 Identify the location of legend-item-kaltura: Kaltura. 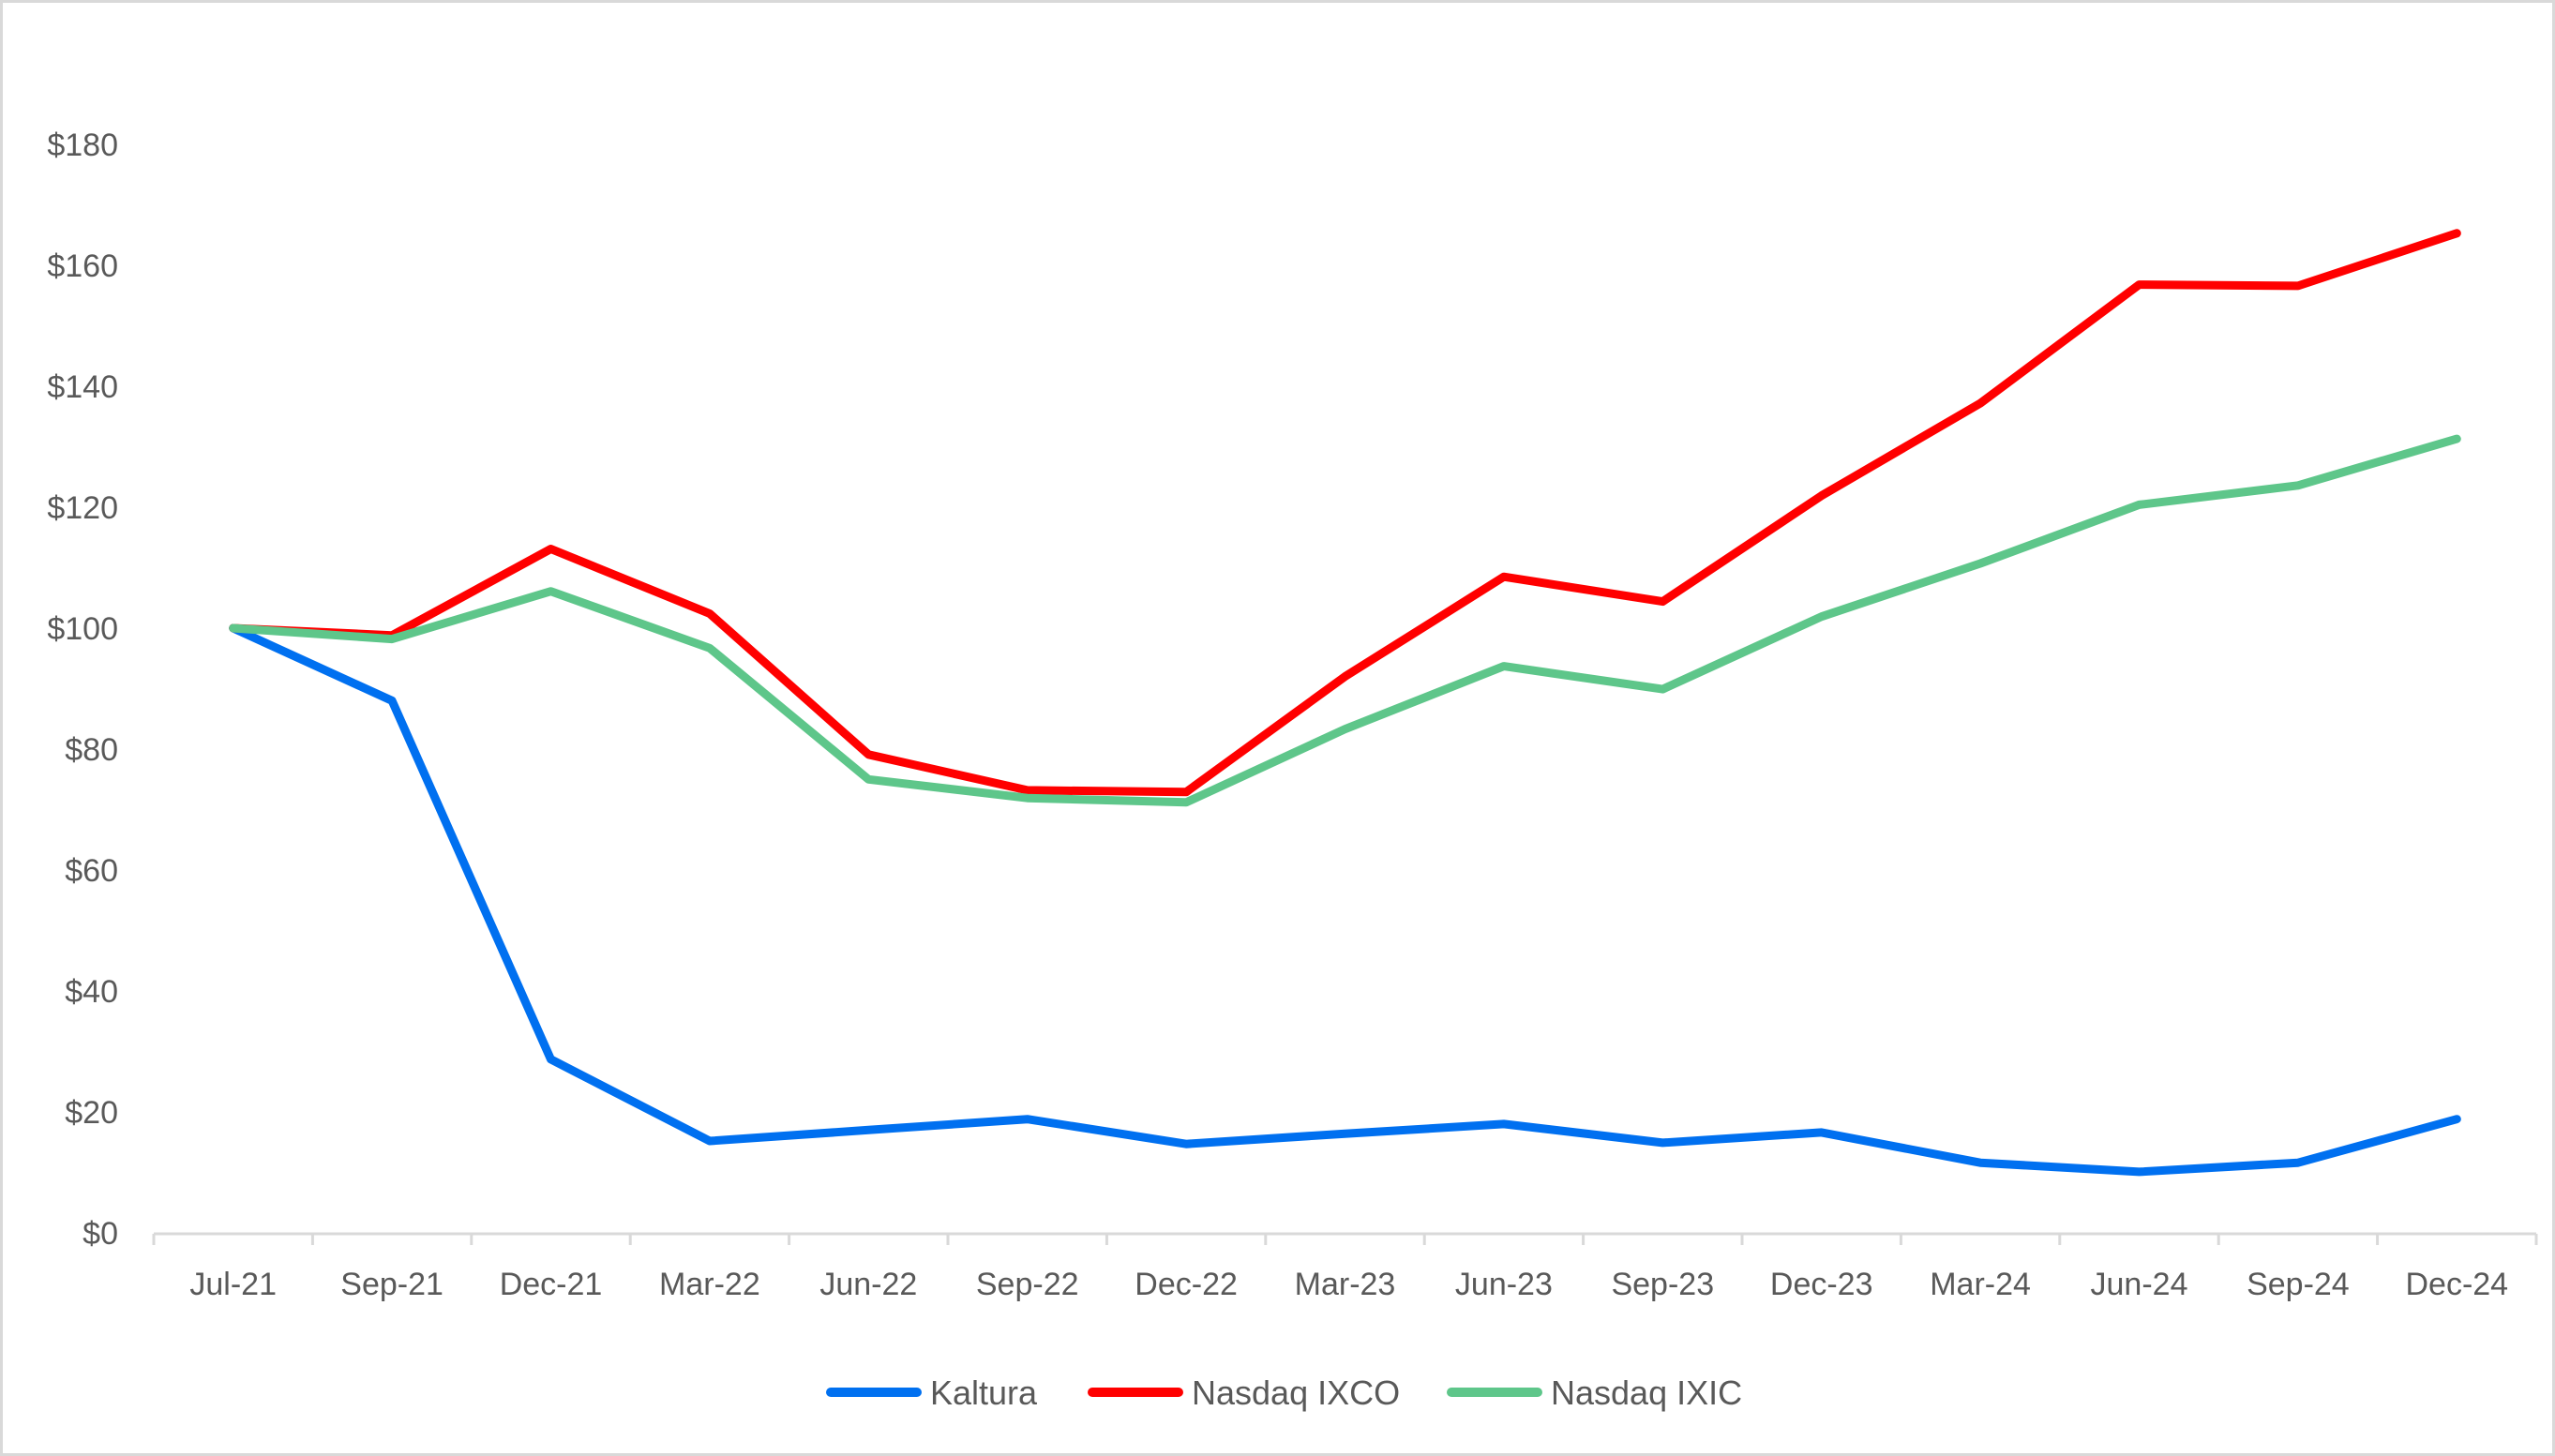
(932, 1392).